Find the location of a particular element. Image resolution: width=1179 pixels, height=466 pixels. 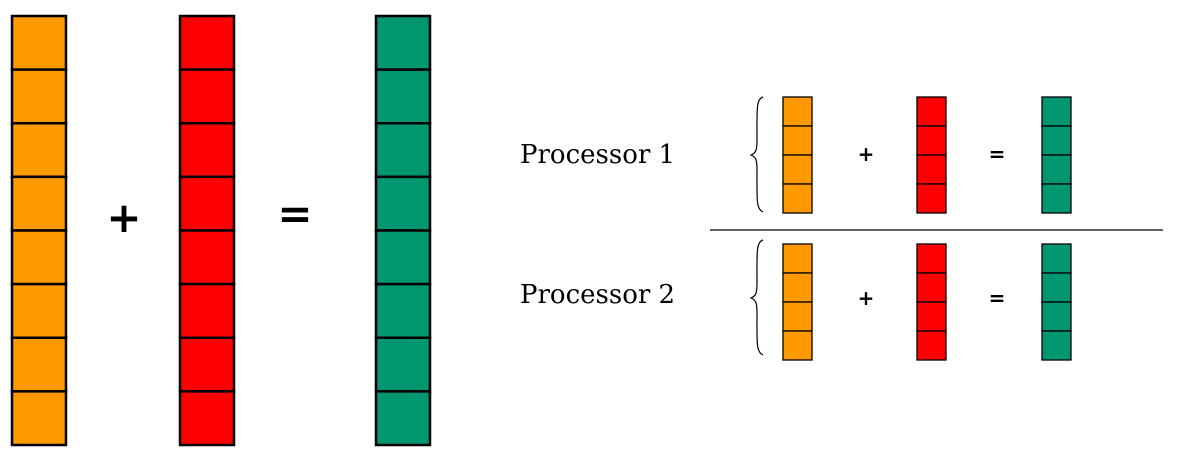

processor-2-block: Processor 2 + = is located at coordinates (796, 300).